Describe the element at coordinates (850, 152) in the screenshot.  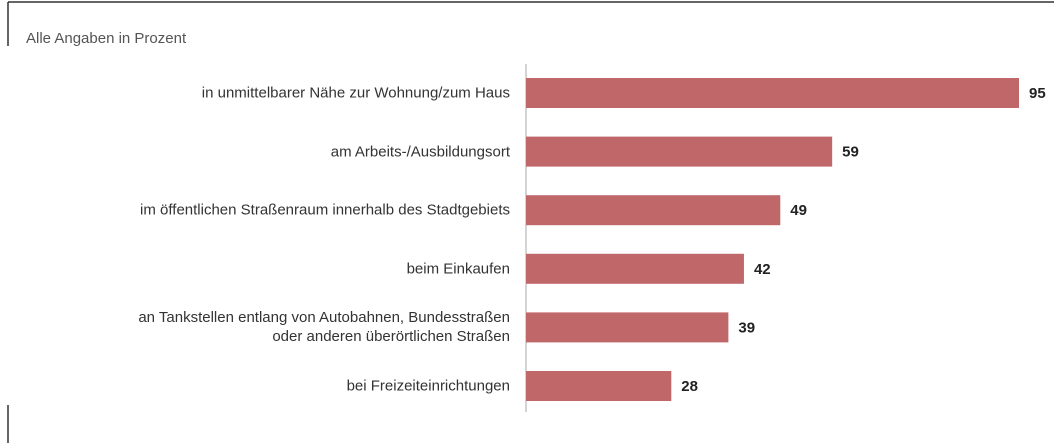
I see `value-label: 59` at that location.